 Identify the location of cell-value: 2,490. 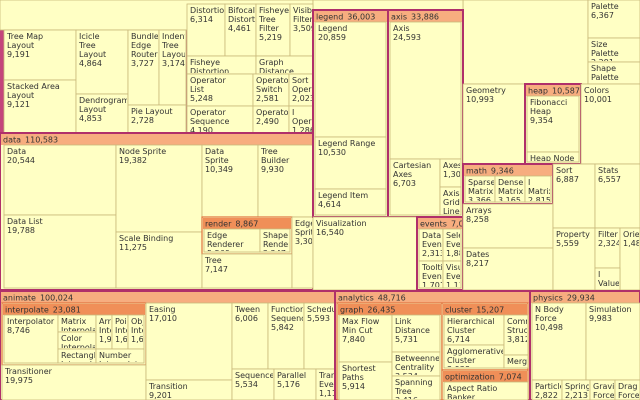
(267, 121).